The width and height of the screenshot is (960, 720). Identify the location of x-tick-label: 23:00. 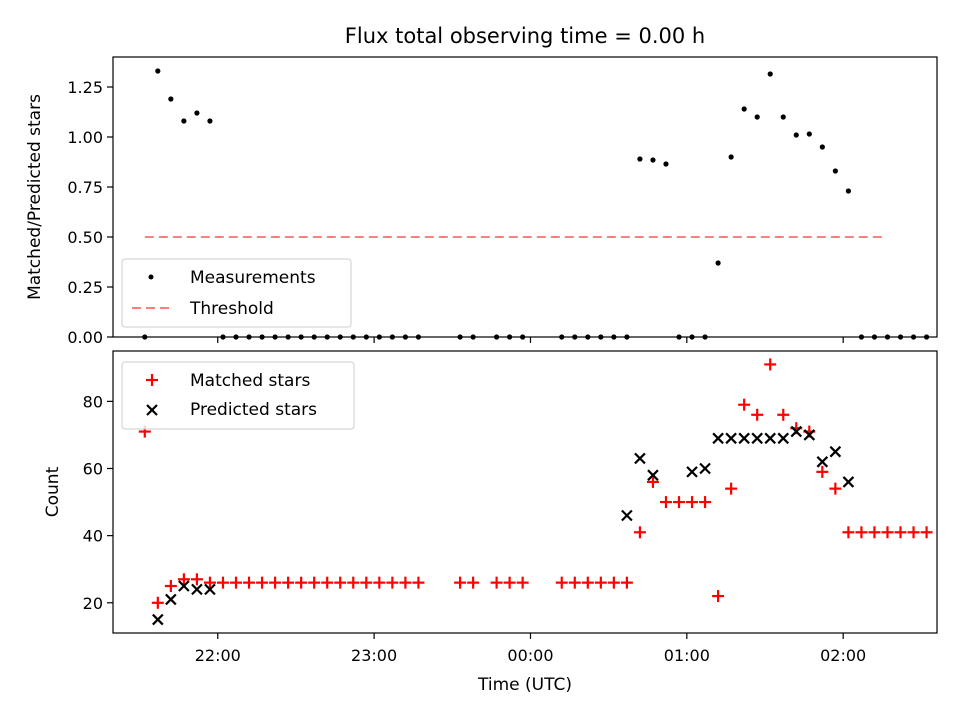
(374, 655).